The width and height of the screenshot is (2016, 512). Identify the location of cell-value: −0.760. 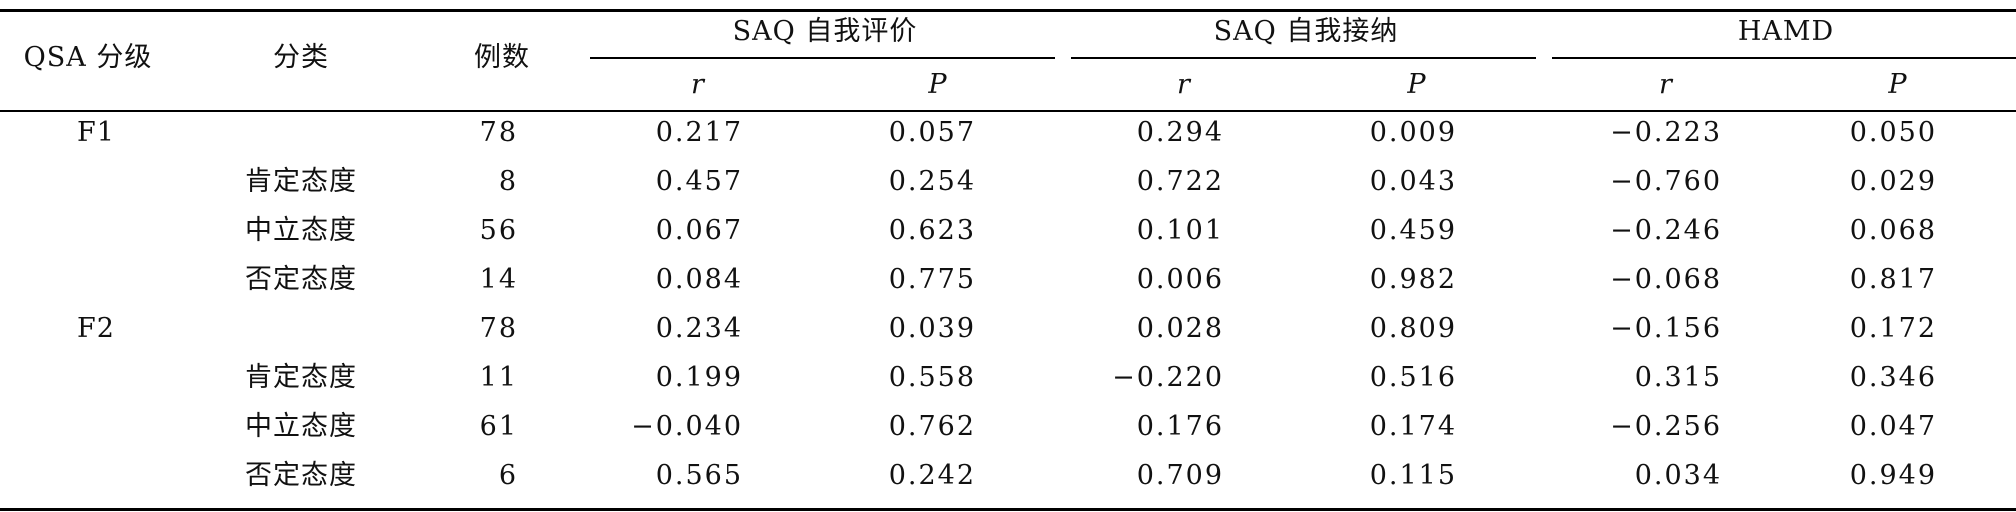
(1666, 181).